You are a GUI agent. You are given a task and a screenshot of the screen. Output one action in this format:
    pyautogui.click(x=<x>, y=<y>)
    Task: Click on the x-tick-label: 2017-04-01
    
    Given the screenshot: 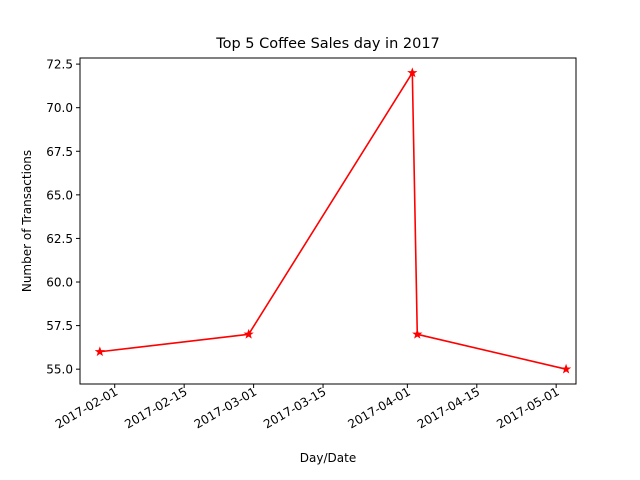 What is the action you would take?
    pyautogui.click(x=378, y=407)
    